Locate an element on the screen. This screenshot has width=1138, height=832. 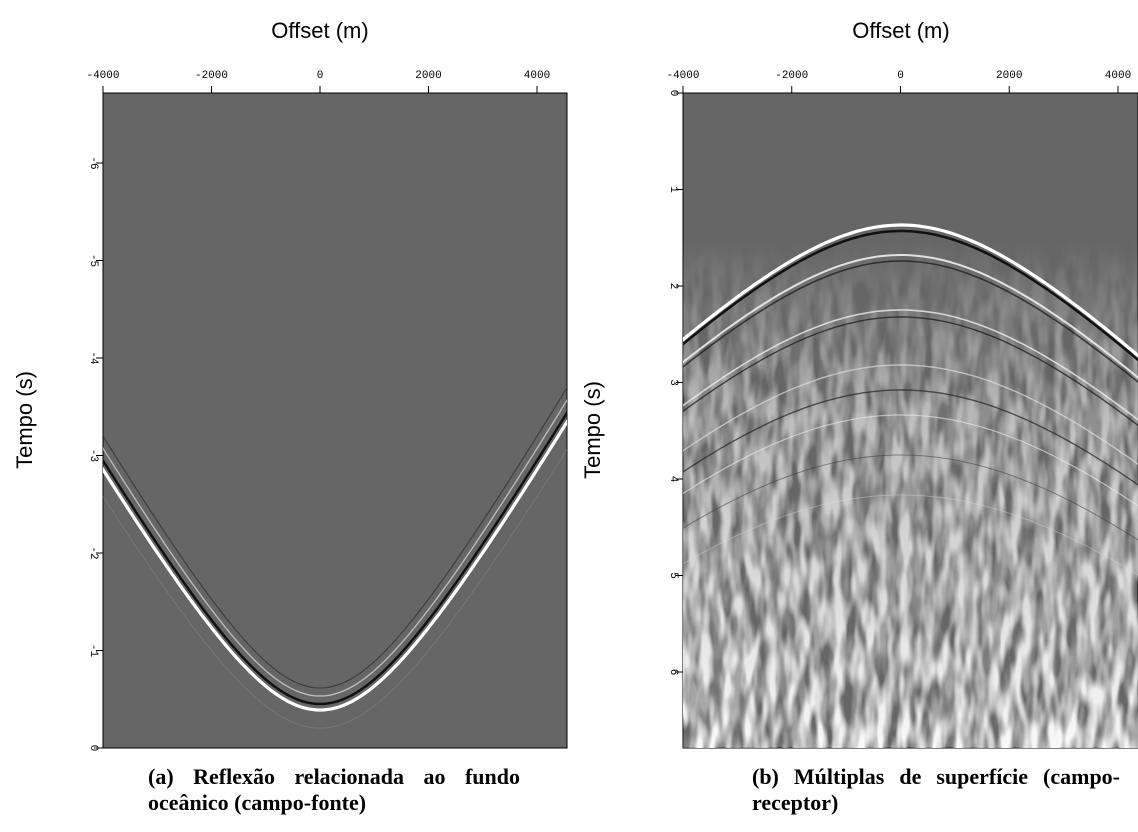
y-tick-label: -2 is located at coordinates (93, 552).